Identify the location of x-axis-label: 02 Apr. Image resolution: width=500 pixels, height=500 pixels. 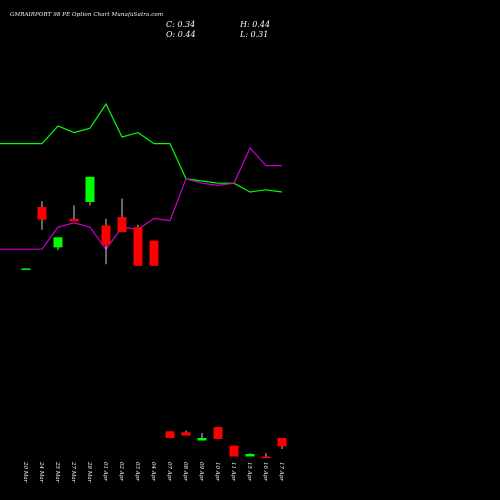
(121, 471).